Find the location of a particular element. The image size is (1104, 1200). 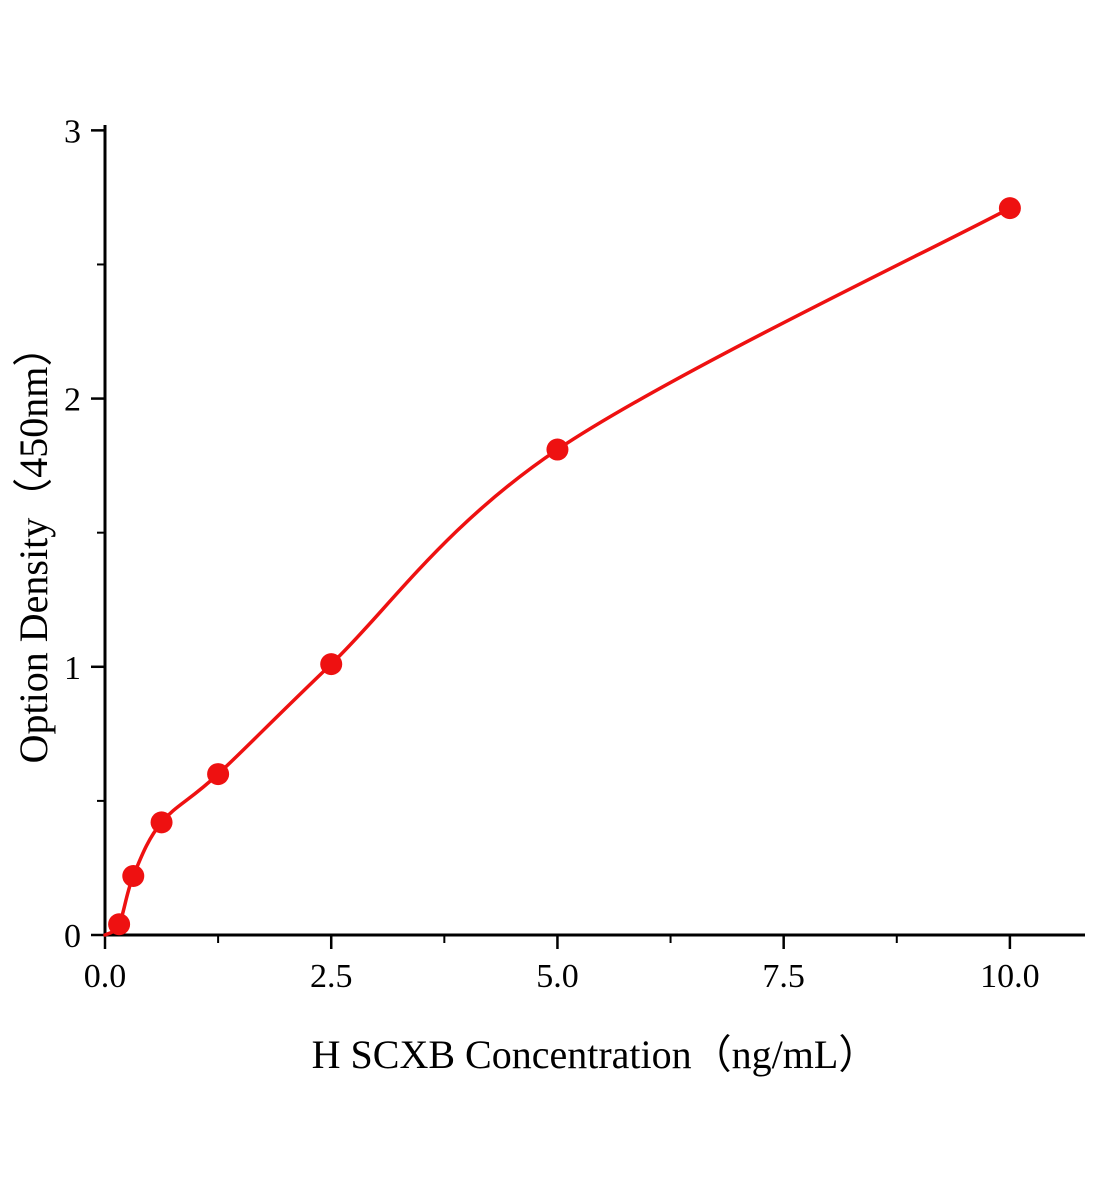

y-axis-title: Option Density（450nm） is located at coordinates (33, 545).